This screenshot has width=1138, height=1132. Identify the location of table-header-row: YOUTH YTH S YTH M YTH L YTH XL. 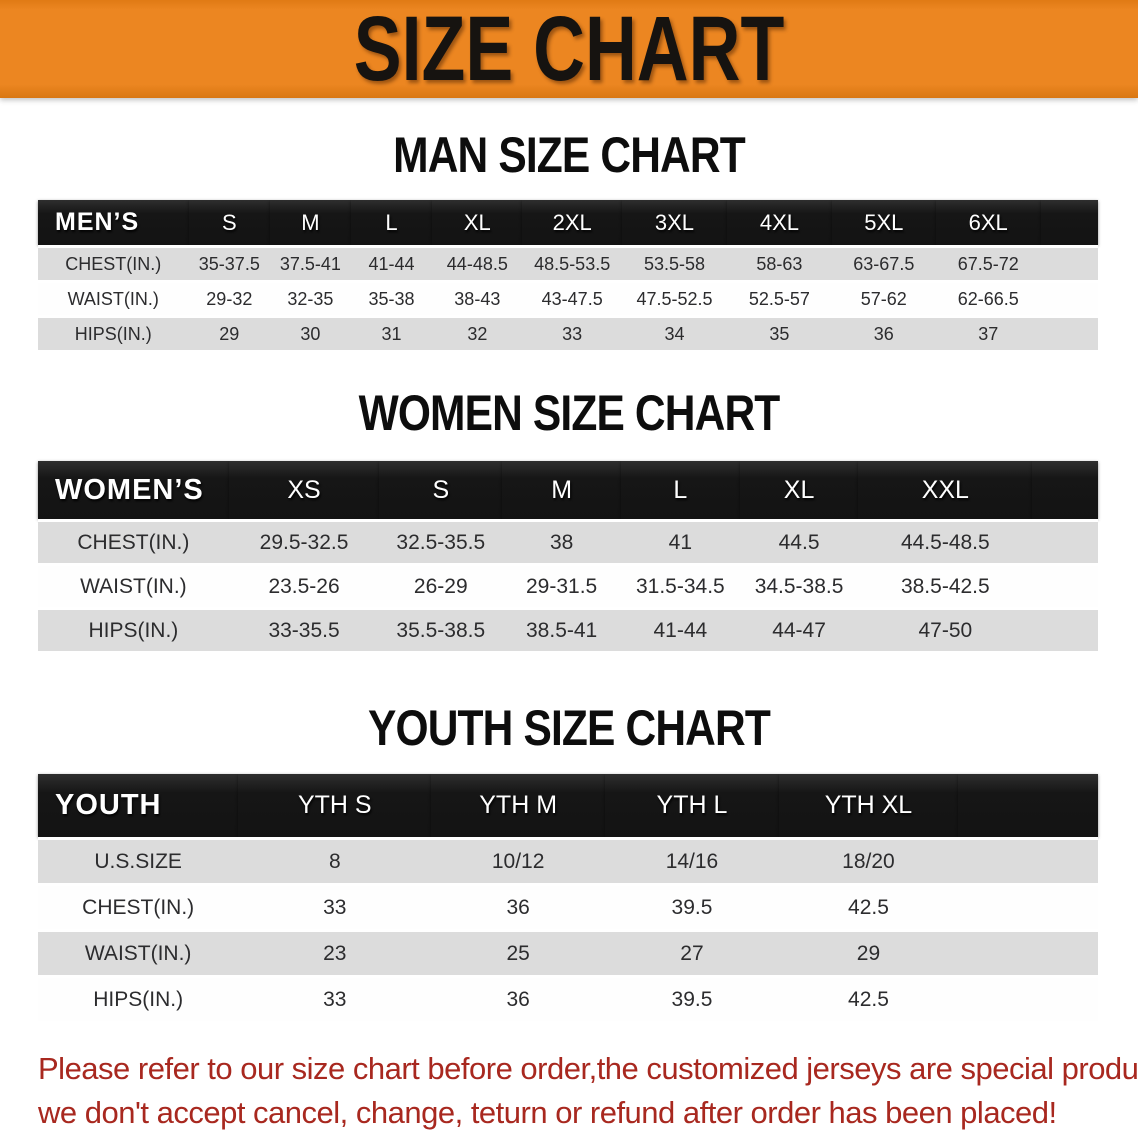
(568, 805).